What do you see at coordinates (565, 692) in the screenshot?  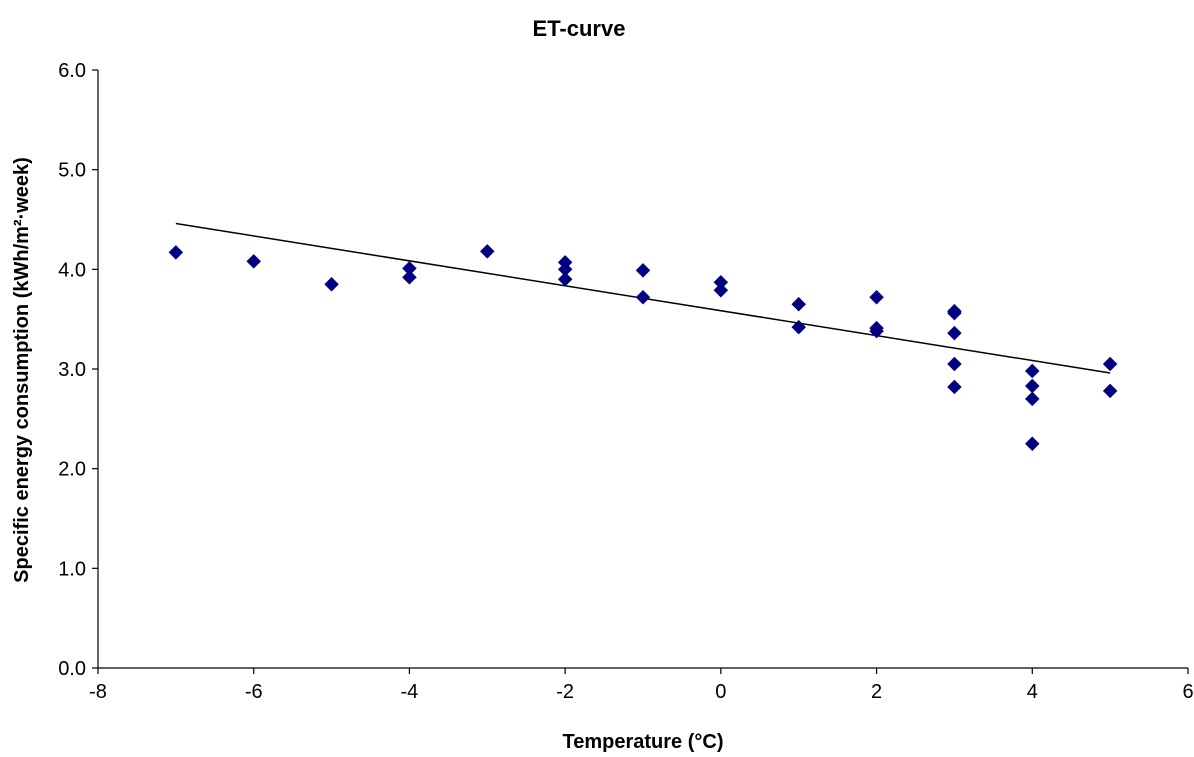 I see `x-tick-label: -2` at bounding box center [565, 692].